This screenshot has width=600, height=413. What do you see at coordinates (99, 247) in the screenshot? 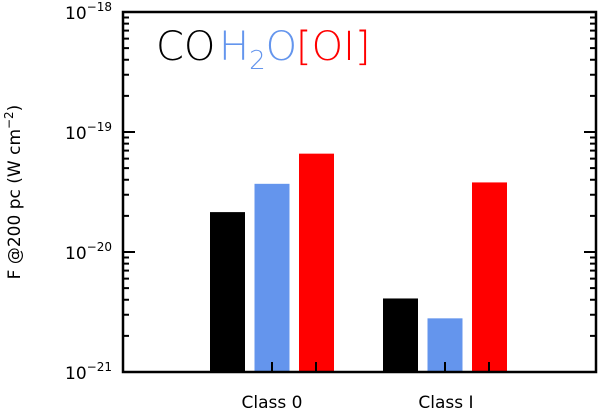
I see `y-tick-label-exp: −20` at bounding box center [99, 247].